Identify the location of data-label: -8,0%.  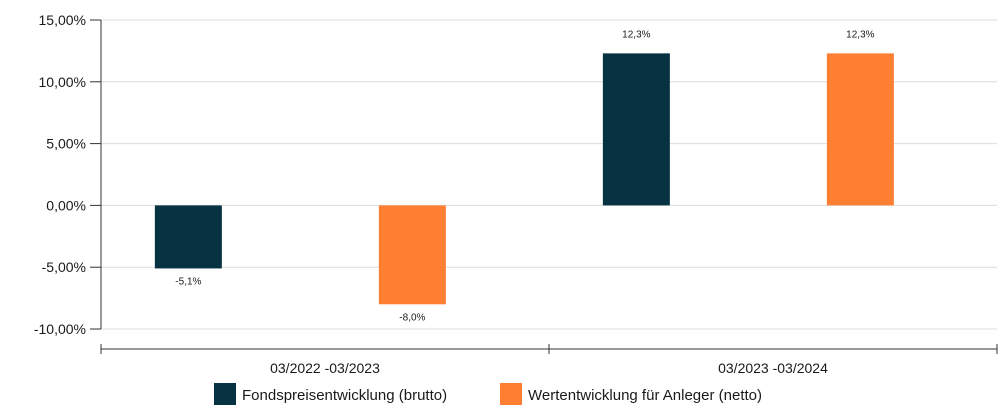
(412, 317).